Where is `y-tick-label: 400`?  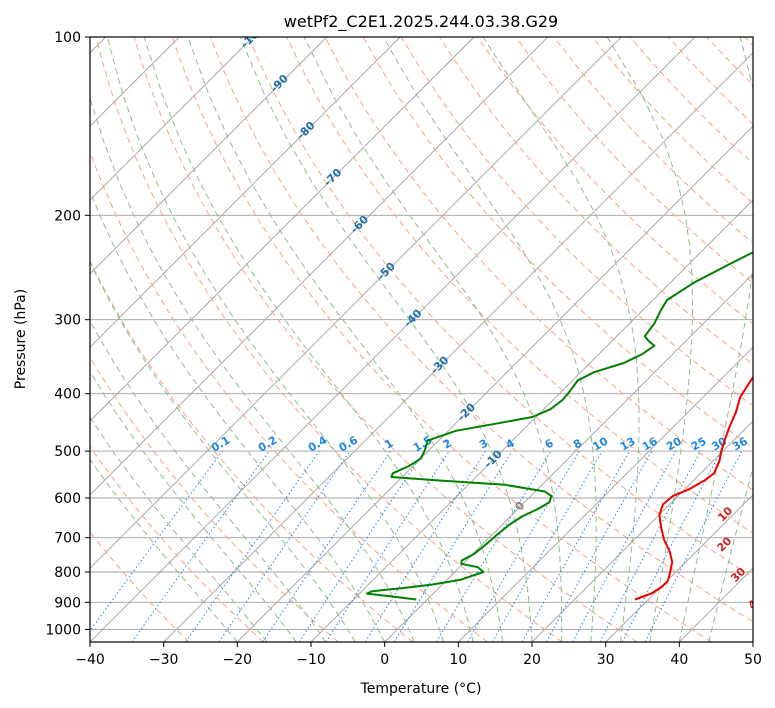
y-tick-label: 400 is located at coordinates (67, 395).